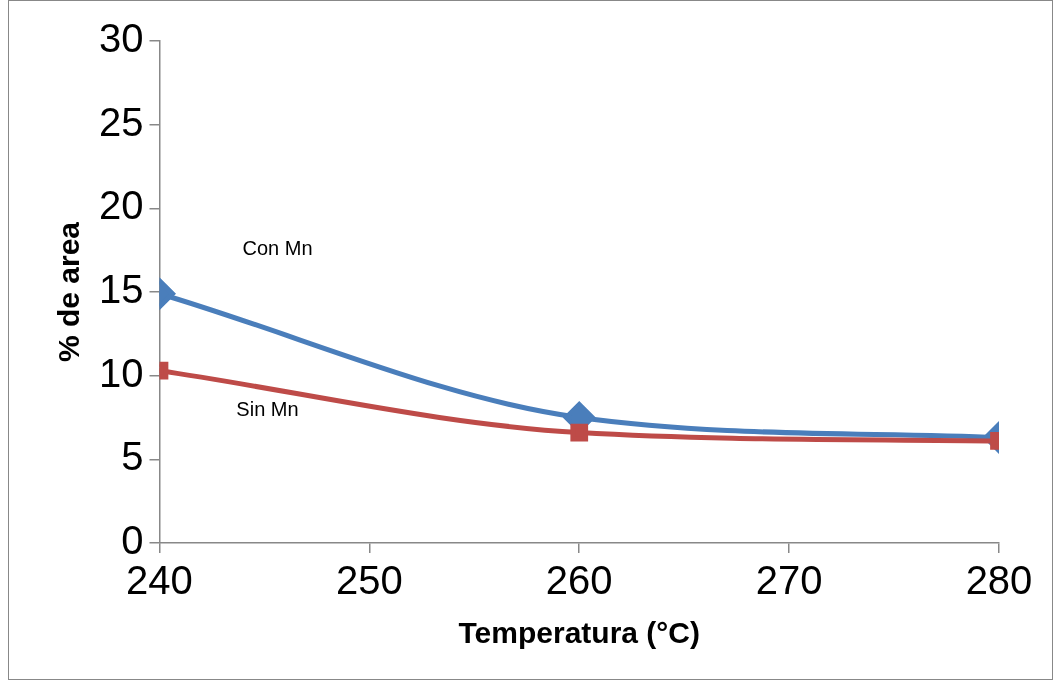 The height and width of the screenshot is (684, 1057). Describe the element at coordinates (121, 289) in the screenshot. I see `y-tick-label: 15` at that location.